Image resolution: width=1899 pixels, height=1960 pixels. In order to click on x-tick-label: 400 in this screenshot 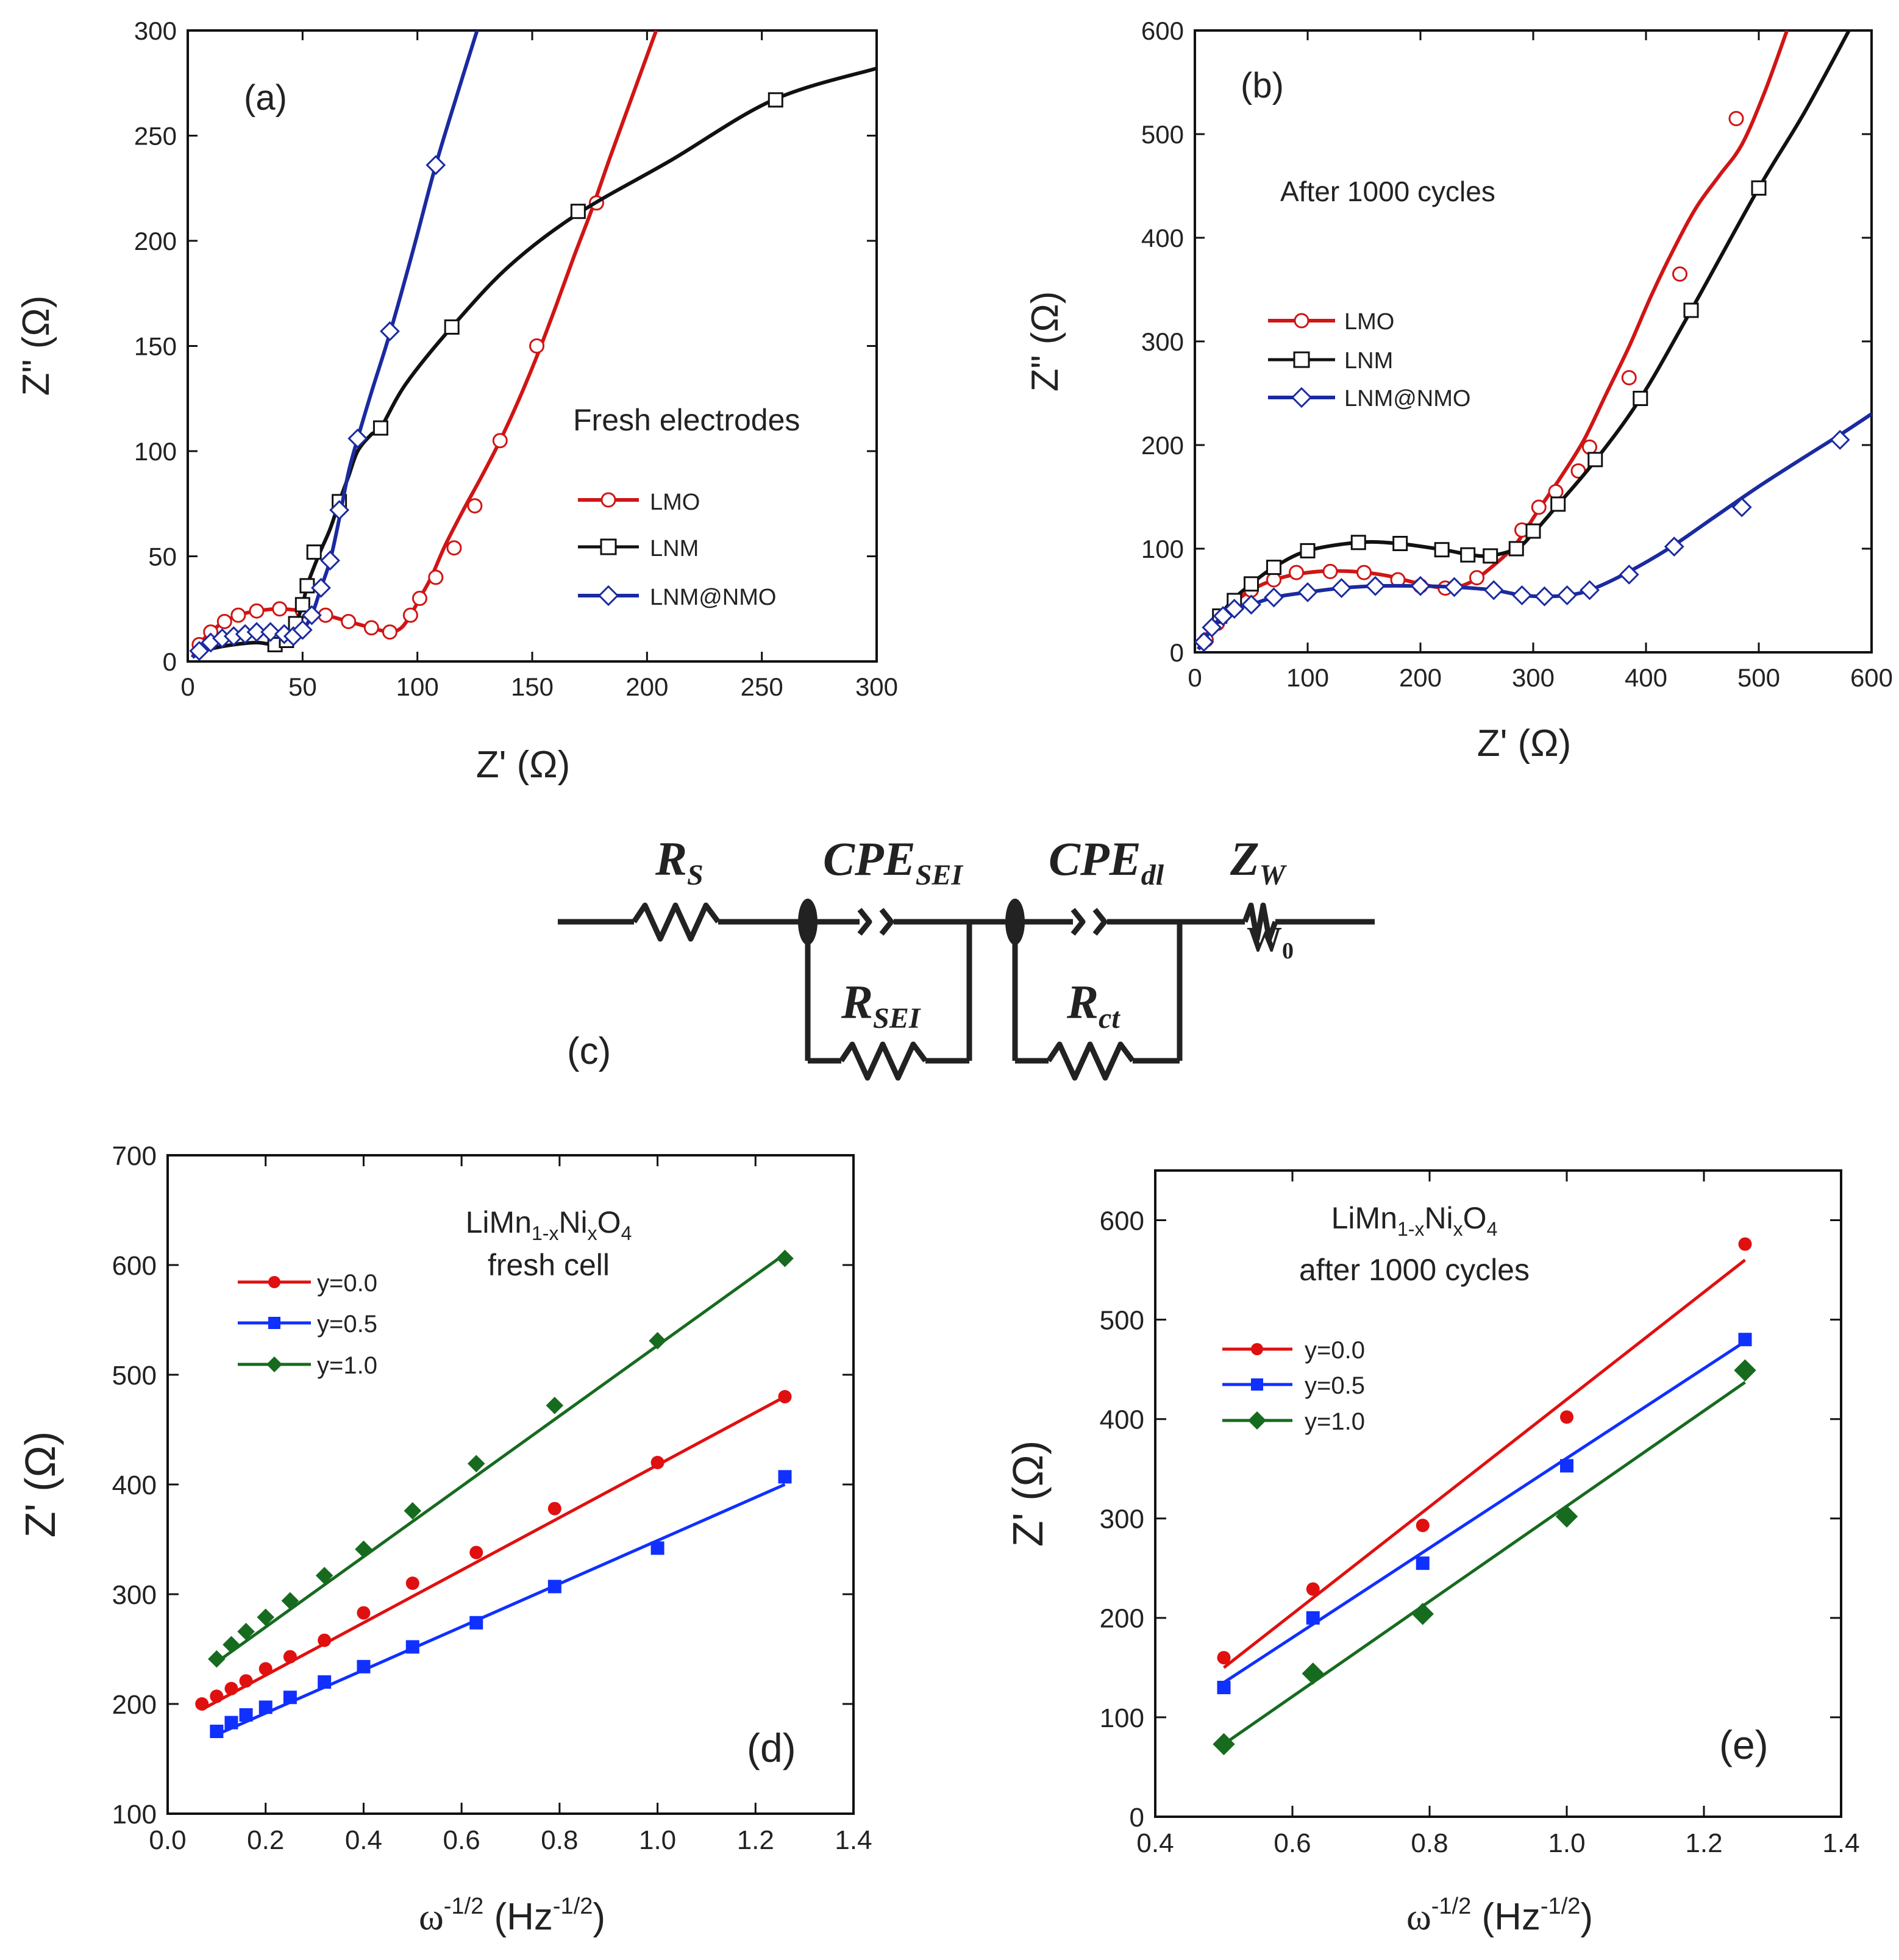, I will do `click(1646, 677)`.